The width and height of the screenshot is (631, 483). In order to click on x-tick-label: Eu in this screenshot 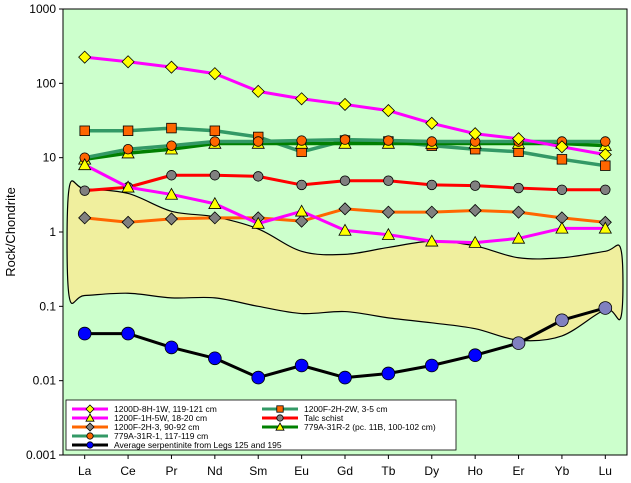, I will do `click(301, 471)`.